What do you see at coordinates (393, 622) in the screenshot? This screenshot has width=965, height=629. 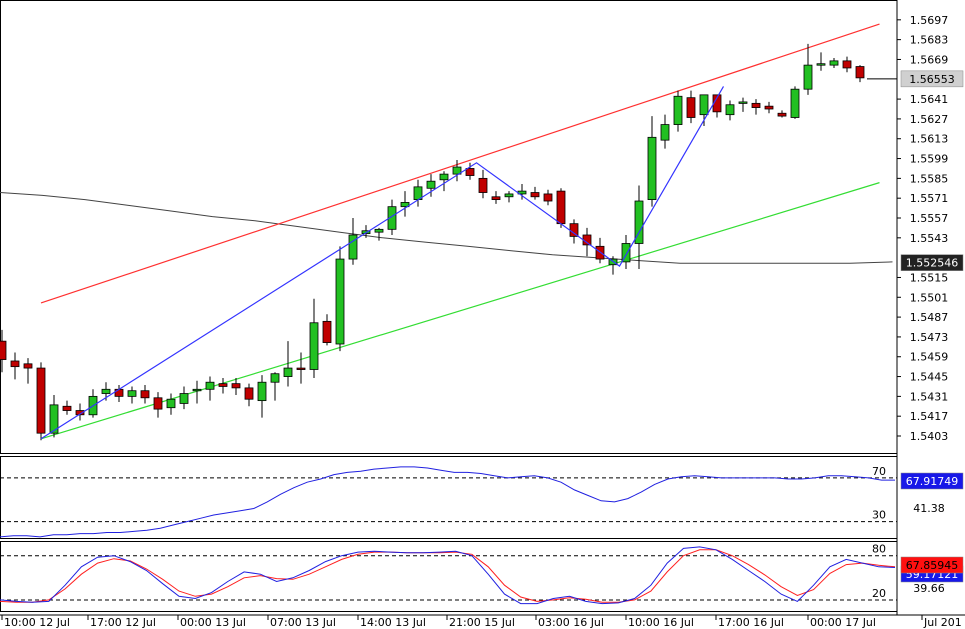 I see `time-tick-label: 14:00 13 Jul` at bounding box center [393, 622].